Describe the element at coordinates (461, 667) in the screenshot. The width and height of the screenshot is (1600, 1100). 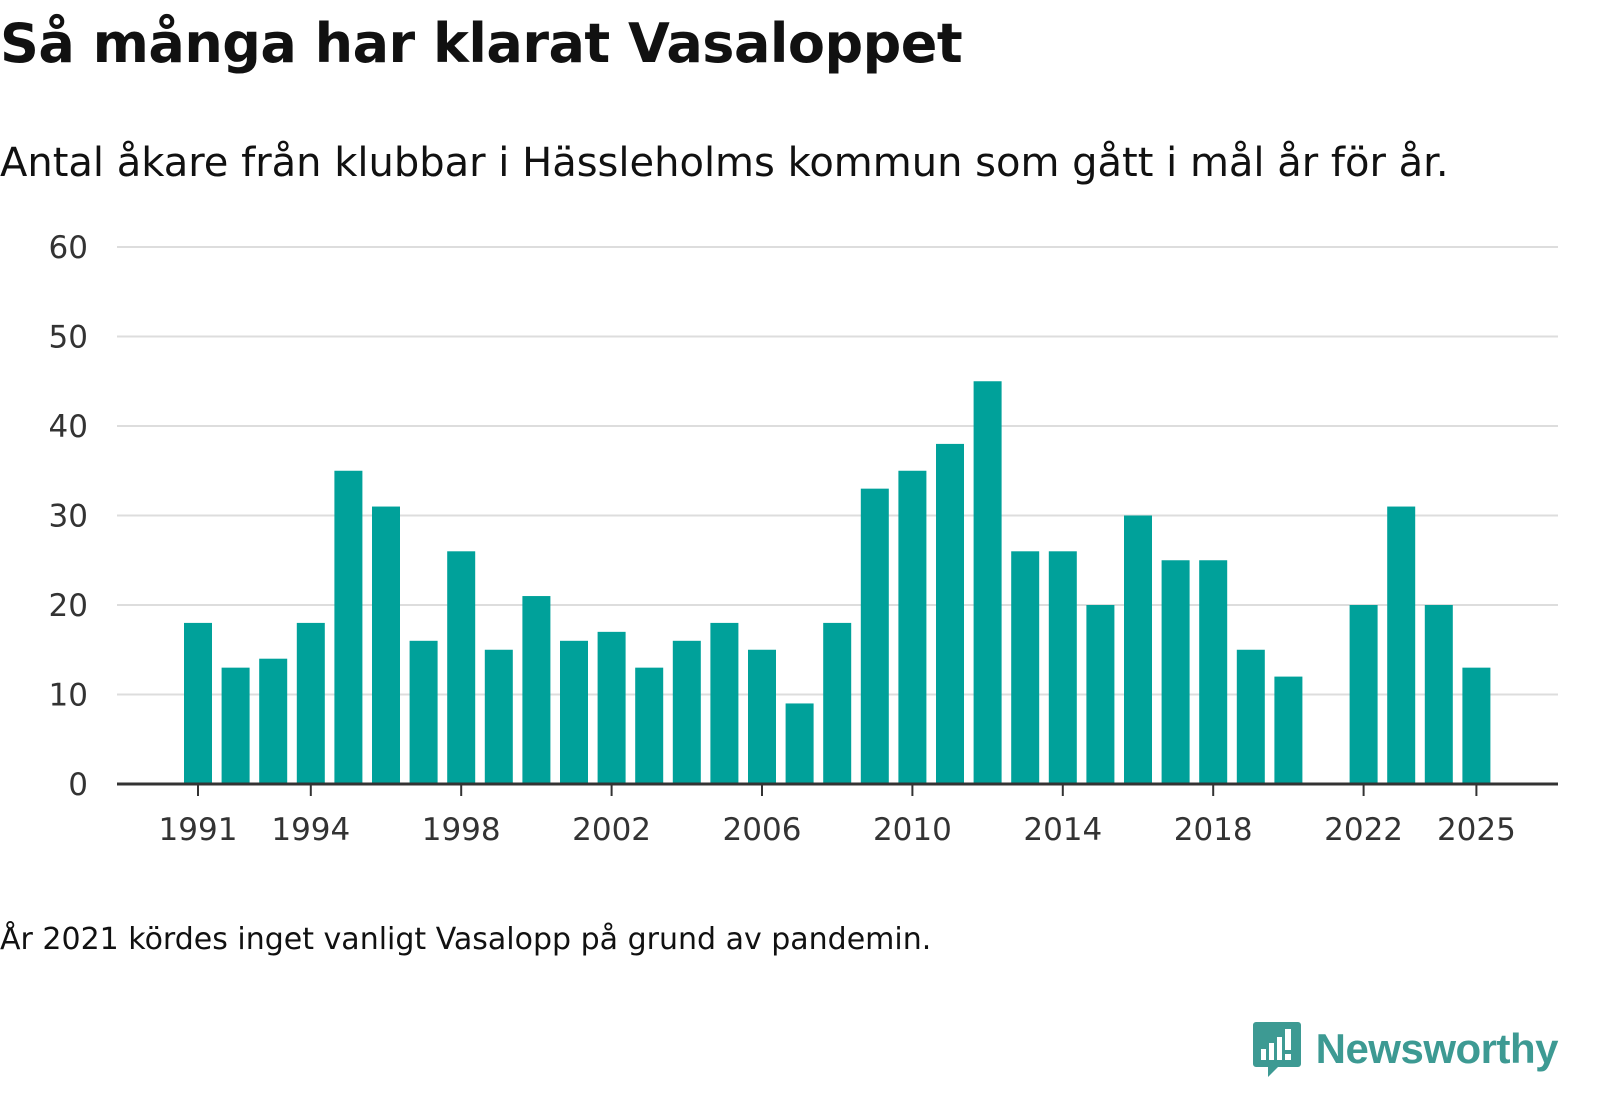
I see `bar-1998` at that location.